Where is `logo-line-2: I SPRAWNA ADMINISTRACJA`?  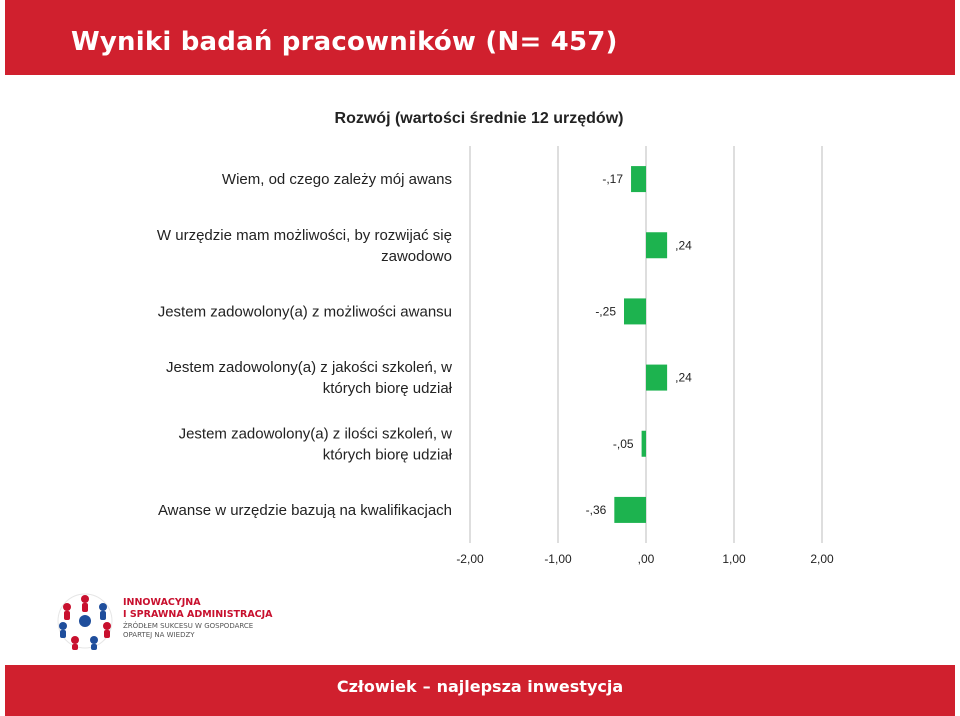
logo-line-2: I SPRAWNA ADMINISTRACJA is located at coordinates (198, 614).